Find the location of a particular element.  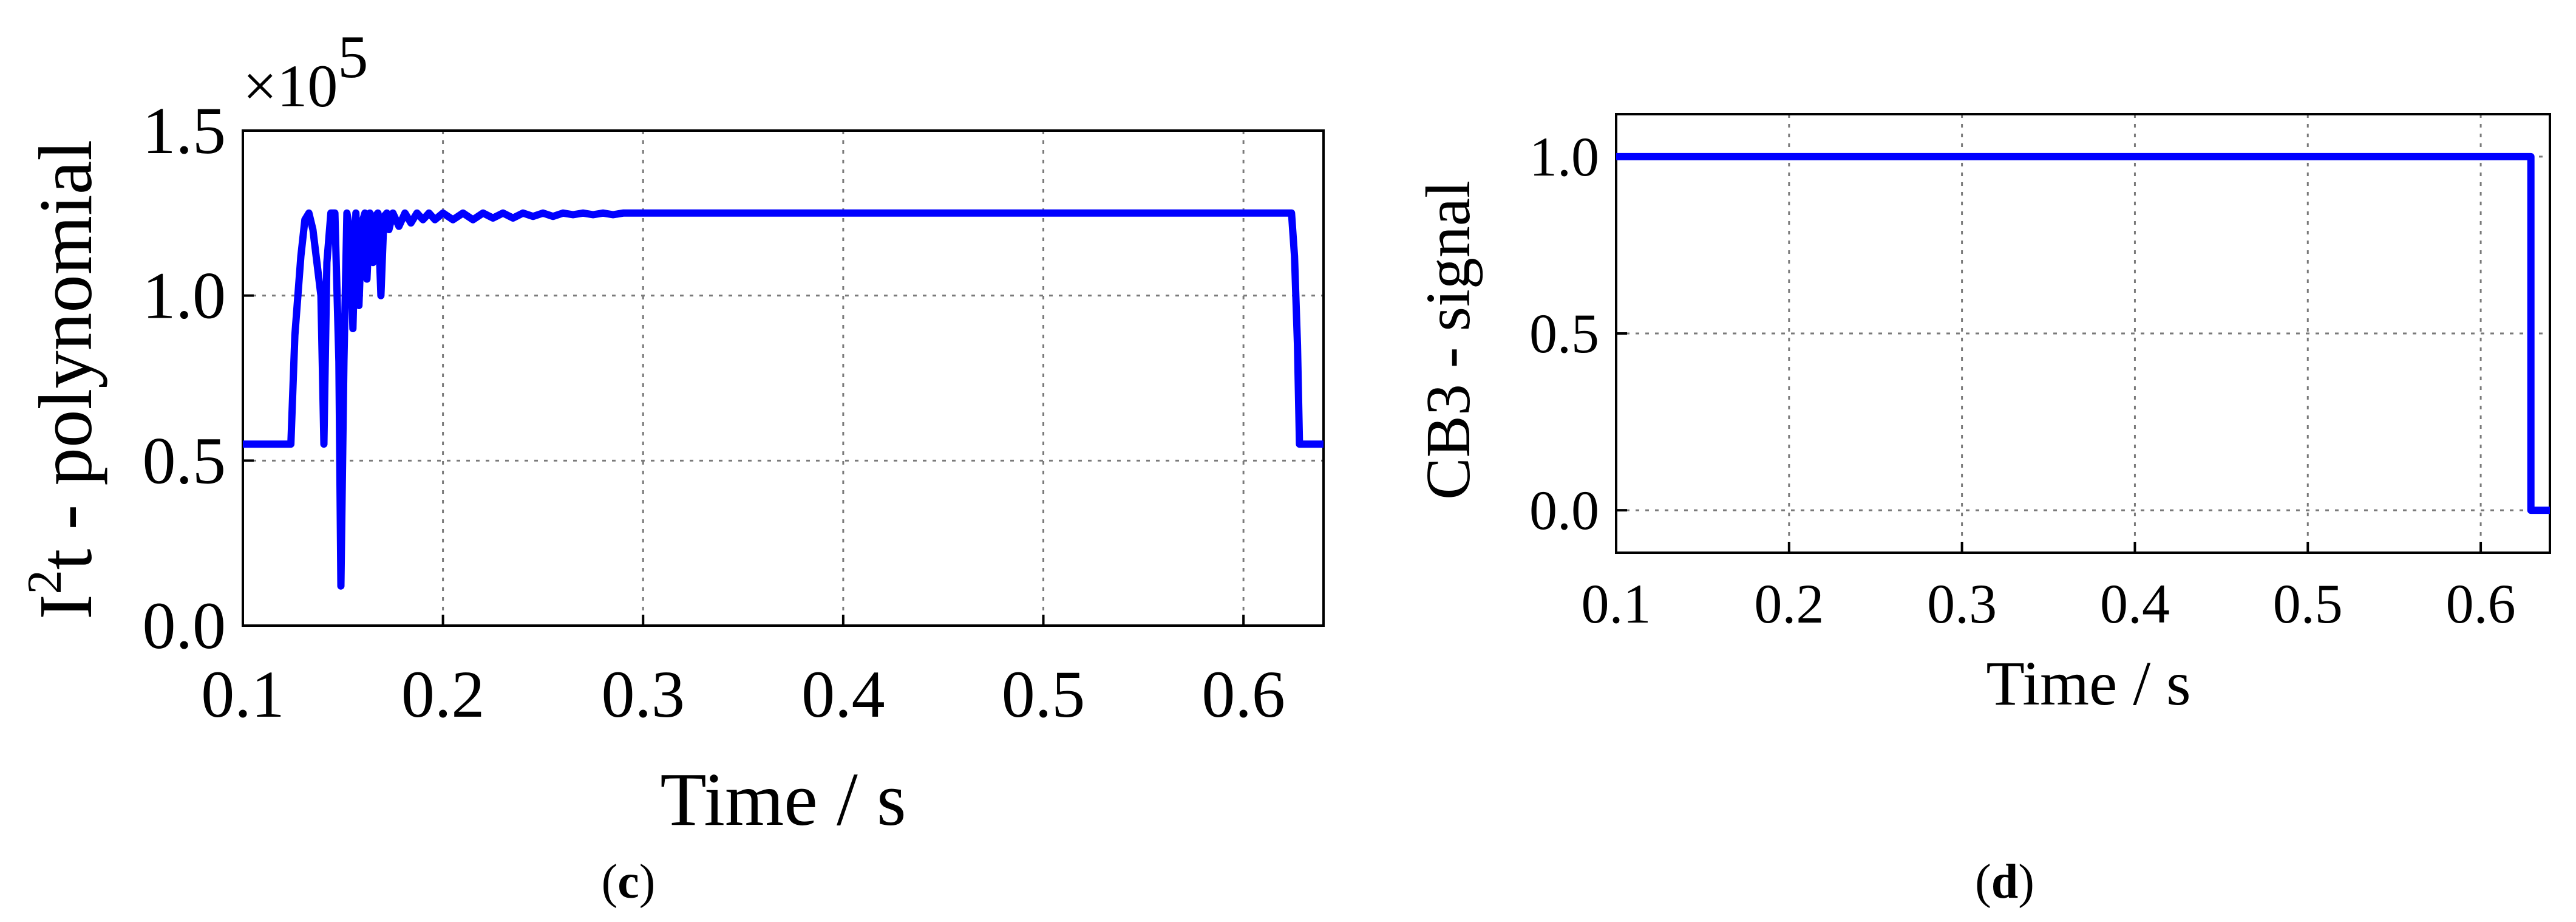

c-y-axis-label-rest: t - polynomial is located at coordinates (66, 355).